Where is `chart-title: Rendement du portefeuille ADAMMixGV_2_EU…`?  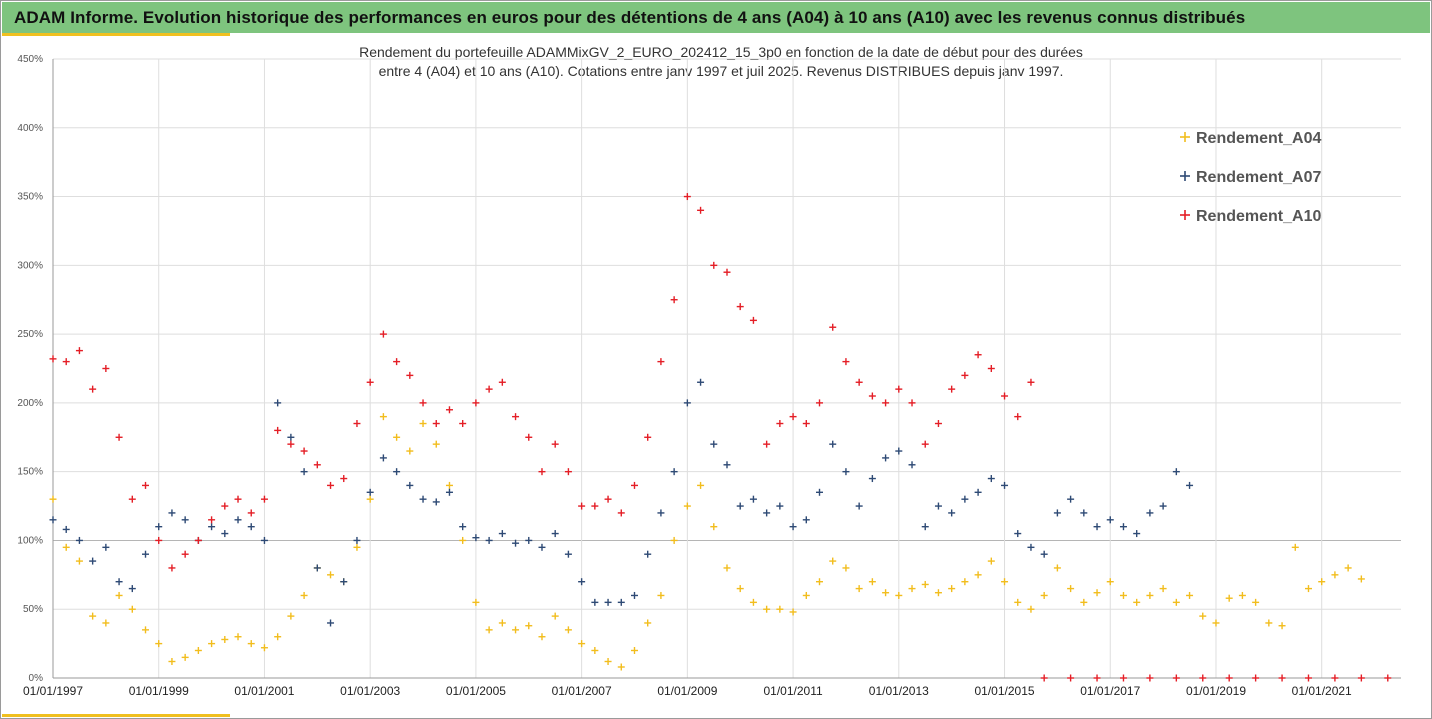 chart-title: Rendement du portefeuille ADAMMixGV_2_EU… is located at coordinates (721, 52).